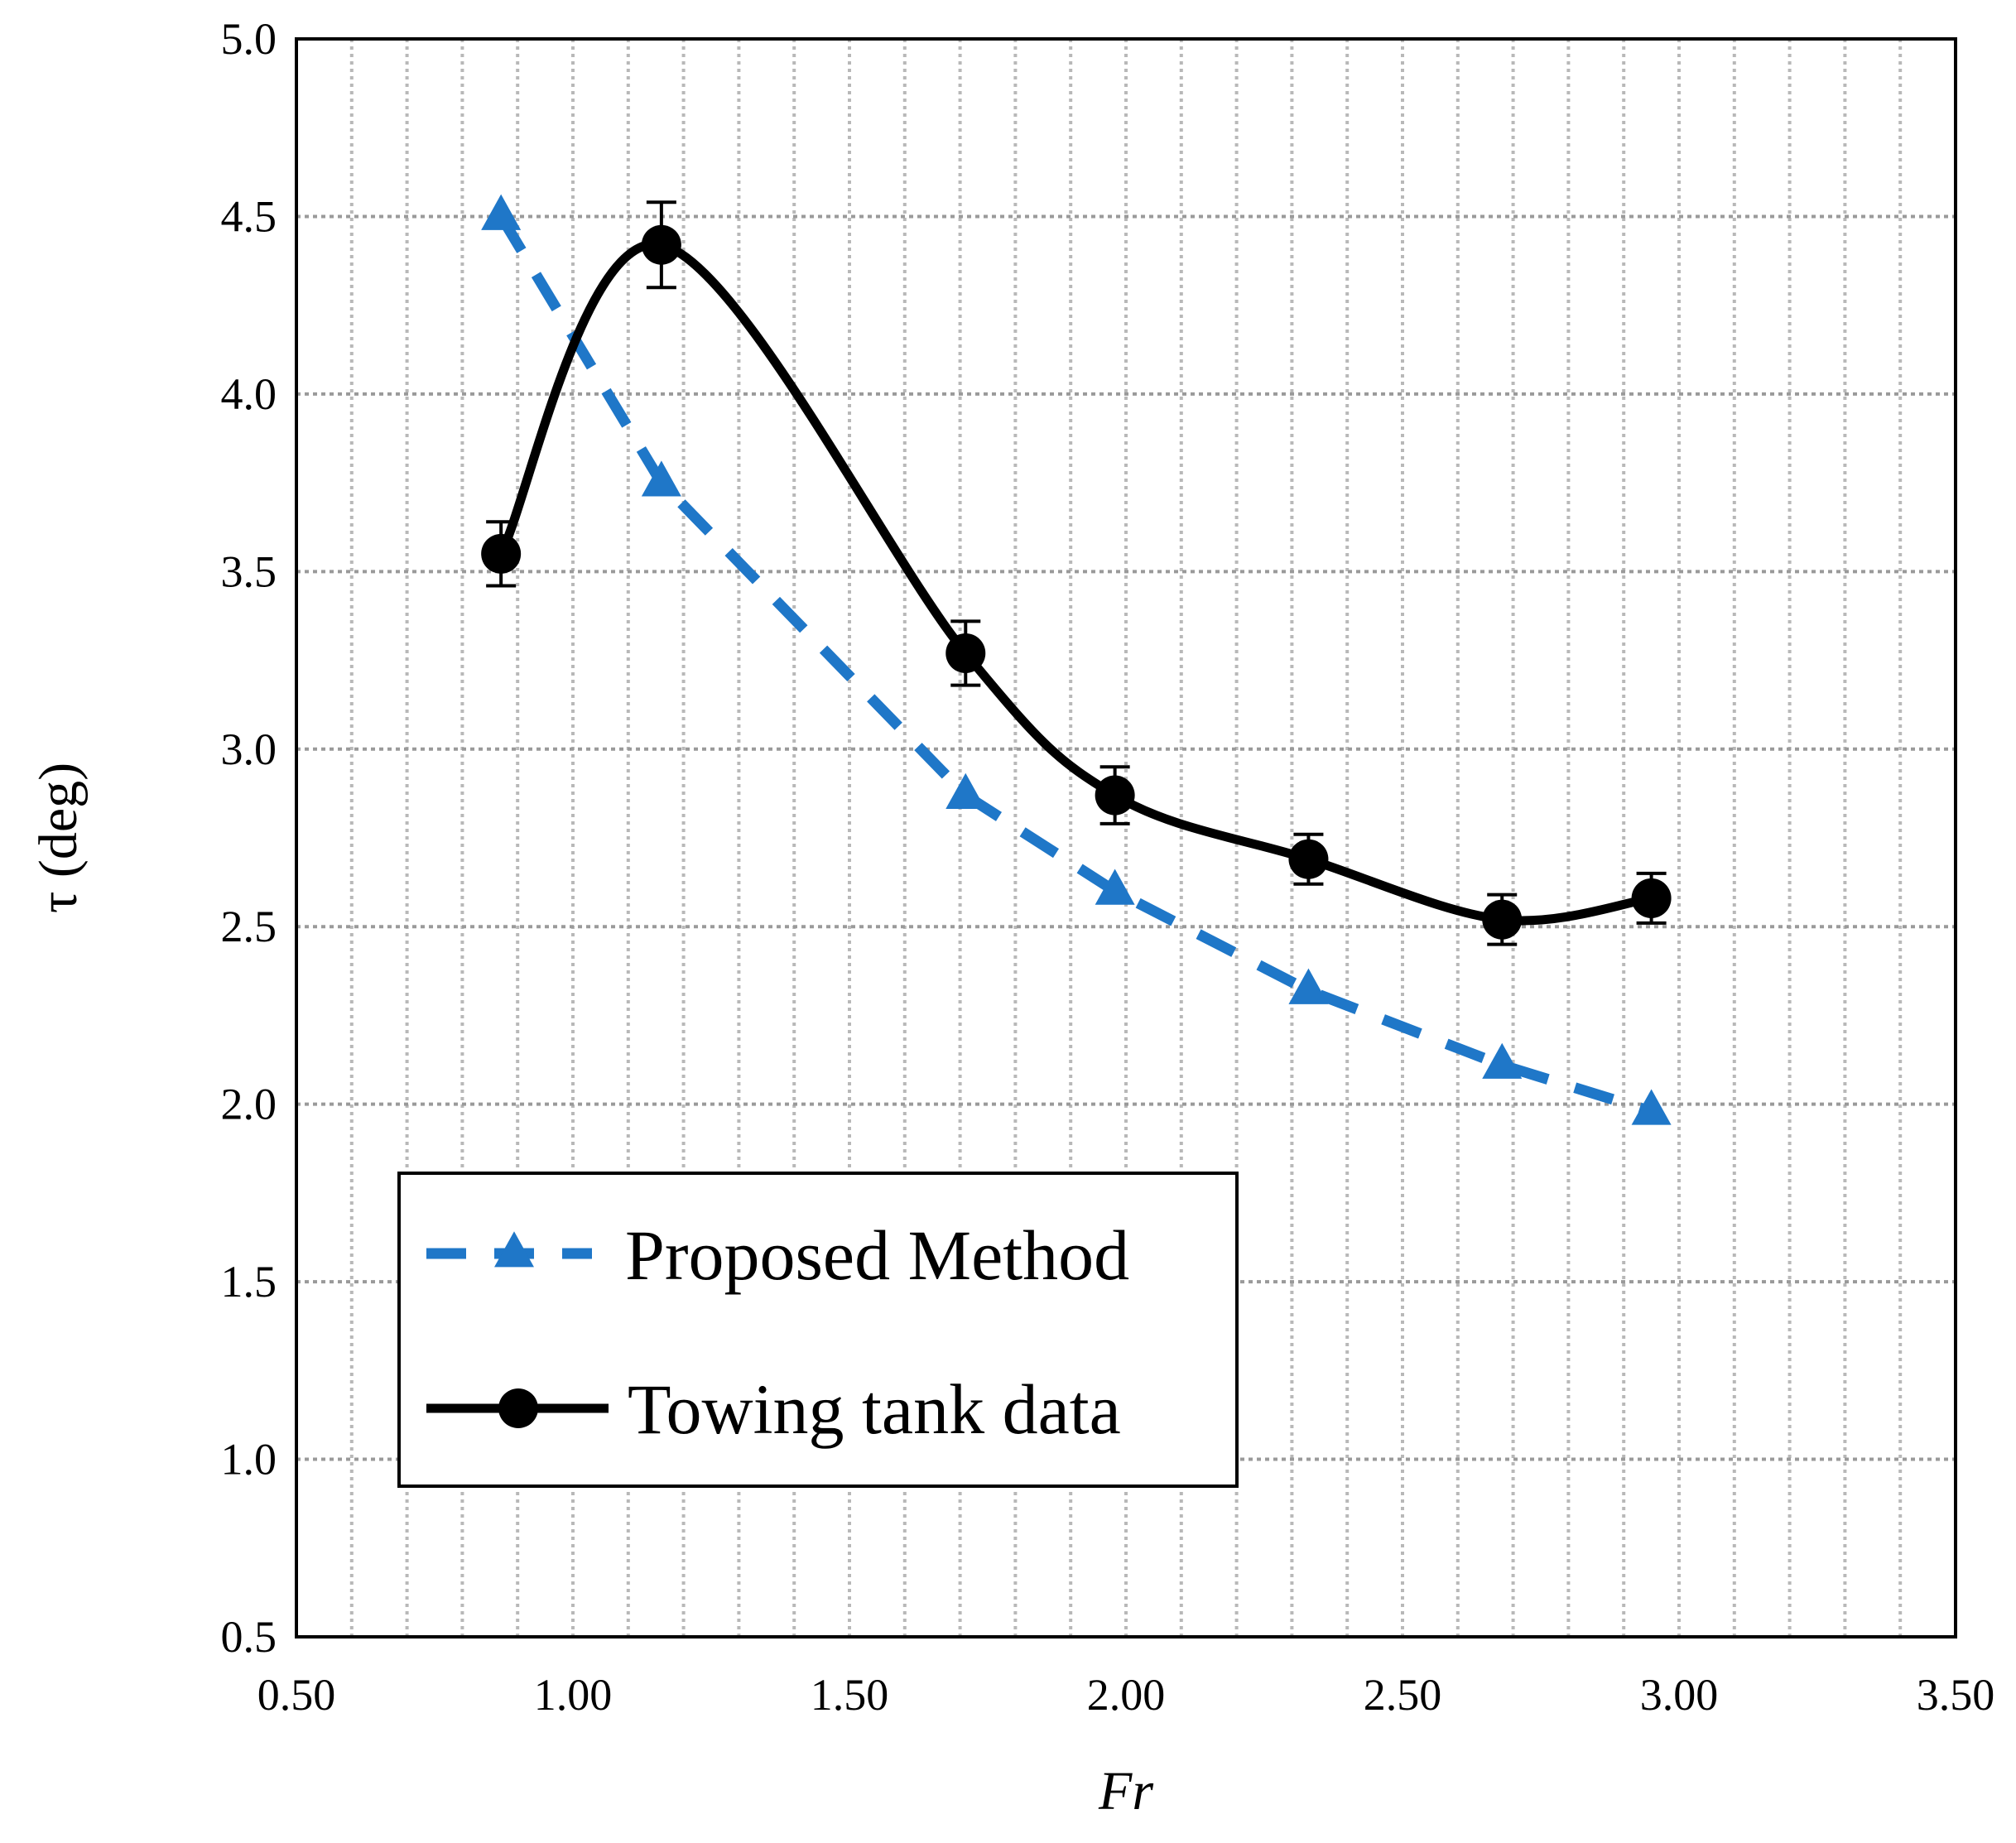 The width and height of the screenshot is (2016, 1843). What do you see at coordinates (573, 1695) in the screenshot?
I see `x-tick-label: 1.00` at bounding box center [573, 1695].